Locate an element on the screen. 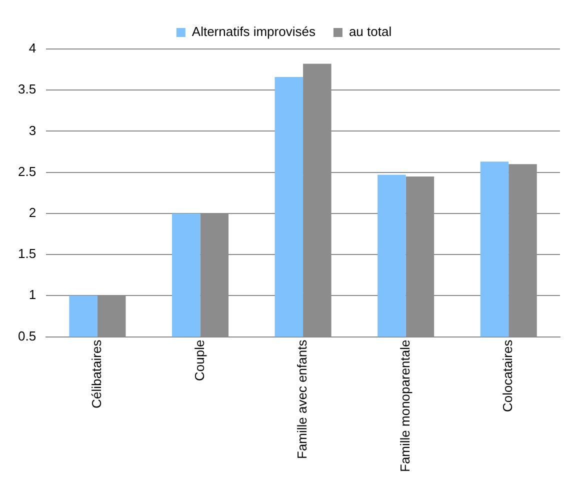  y-tick-label: 2.5 is located at coordinates (27, 171).